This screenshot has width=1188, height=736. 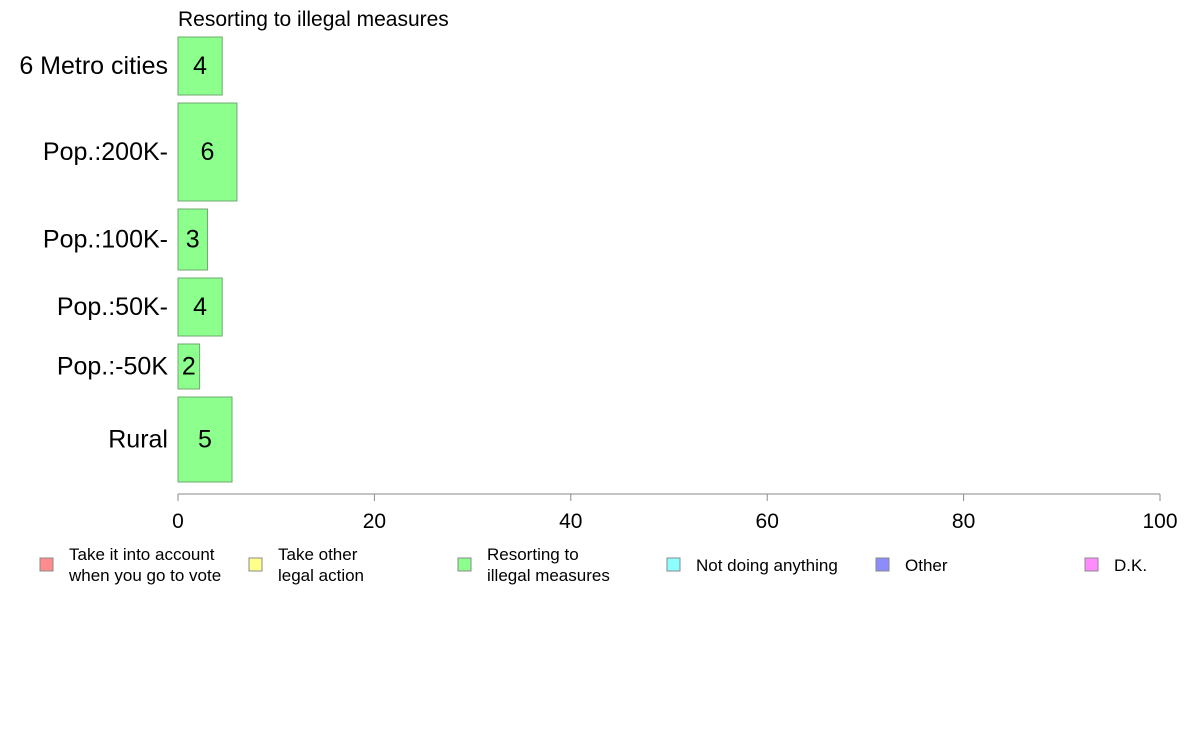 I want to click on x-tick-label: 20, so click(x=374, y=521).